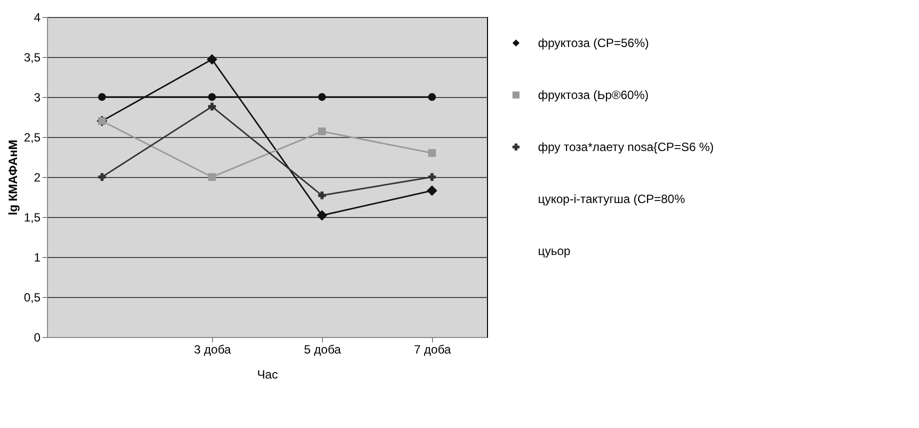 The image size is (919, 428). What do you see at coordinates (13, 178) in the screenshot?
I see `y-axis-title: lg КМАФАнМ` at bounding box center [13, 178].